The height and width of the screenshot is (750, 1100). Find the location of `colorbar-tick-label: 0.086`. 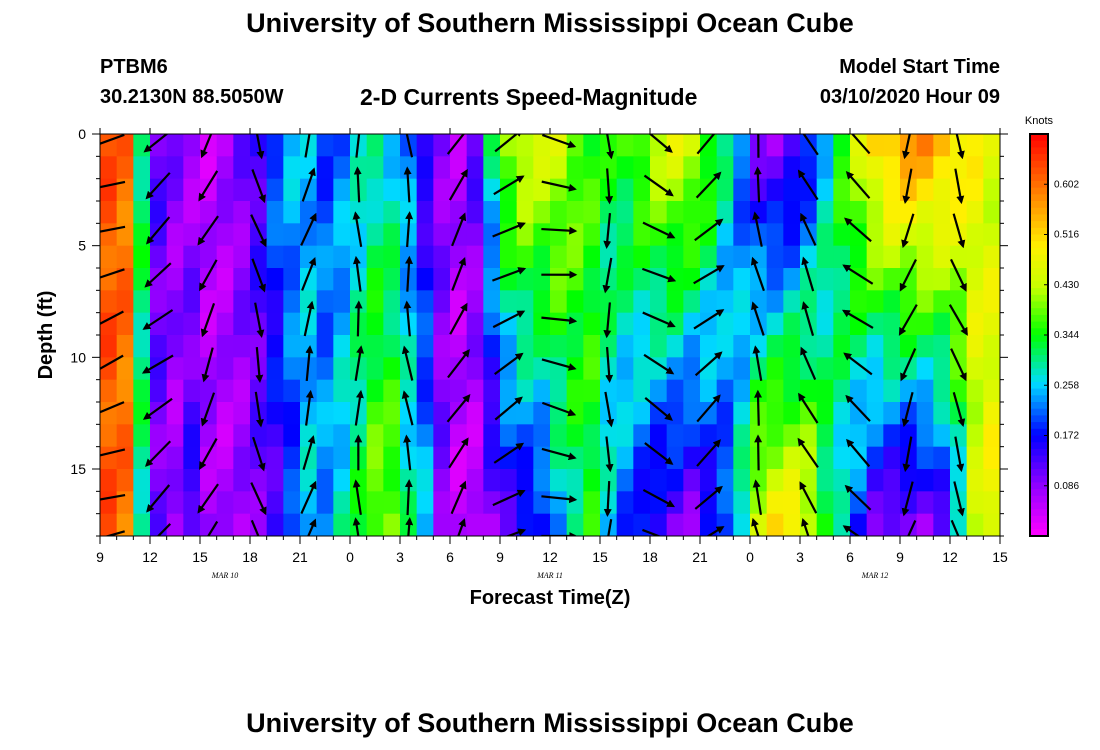

colorbar-tick-label: 0.086 is located at coordinates (1066, 486).